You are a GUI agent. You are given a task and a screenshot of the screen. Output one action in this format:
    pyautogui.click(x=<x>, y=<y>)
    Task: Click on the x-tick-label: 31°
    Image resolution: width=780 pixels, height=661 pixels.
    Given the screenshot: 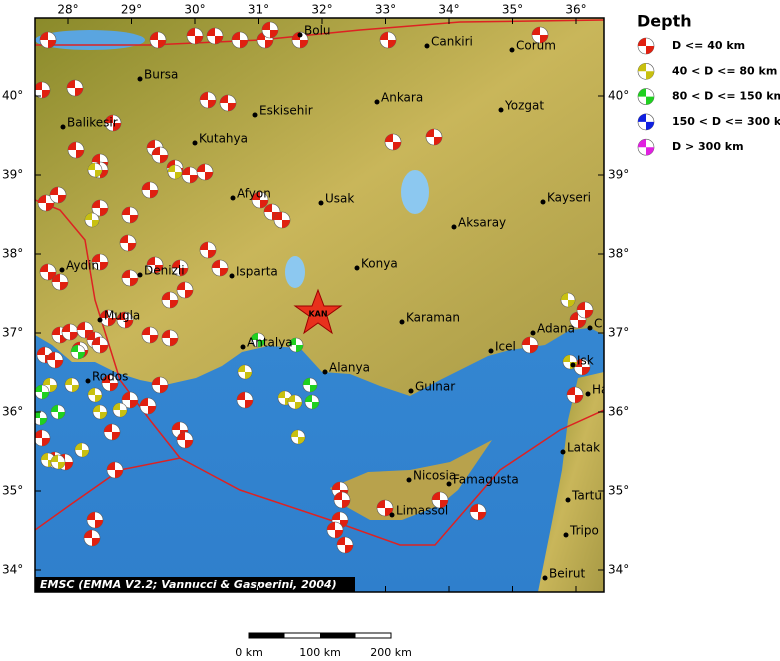 What is the action you would take?
    pyautogui.click(x=258, y=10)
    